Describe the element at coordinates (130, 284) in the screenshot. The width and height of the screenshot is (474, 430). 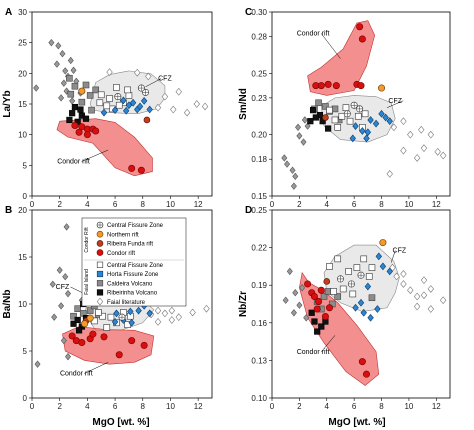
I see `legend-item-label: Caldeira Volcano` at that location.